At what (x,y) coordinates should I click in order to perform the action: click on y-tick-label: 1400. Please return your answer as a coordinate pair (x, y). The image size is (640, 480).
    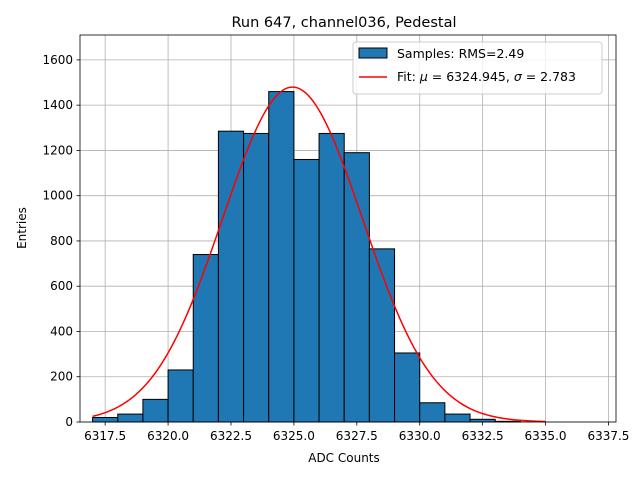
    Looking at the image, I should click on (57, 105).